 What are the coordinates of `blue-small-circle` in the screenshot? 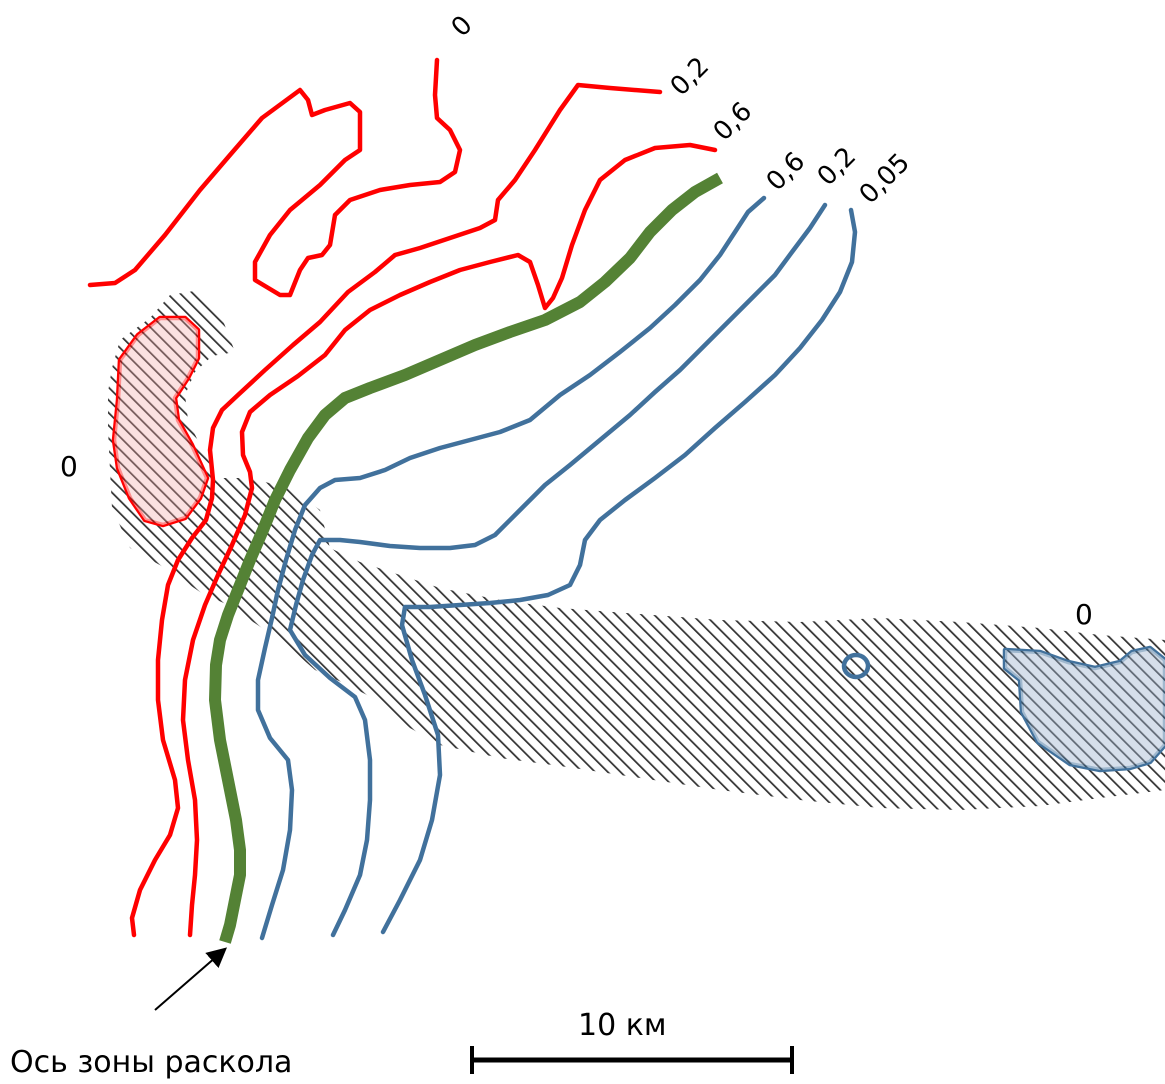 It's located at (856, 666).